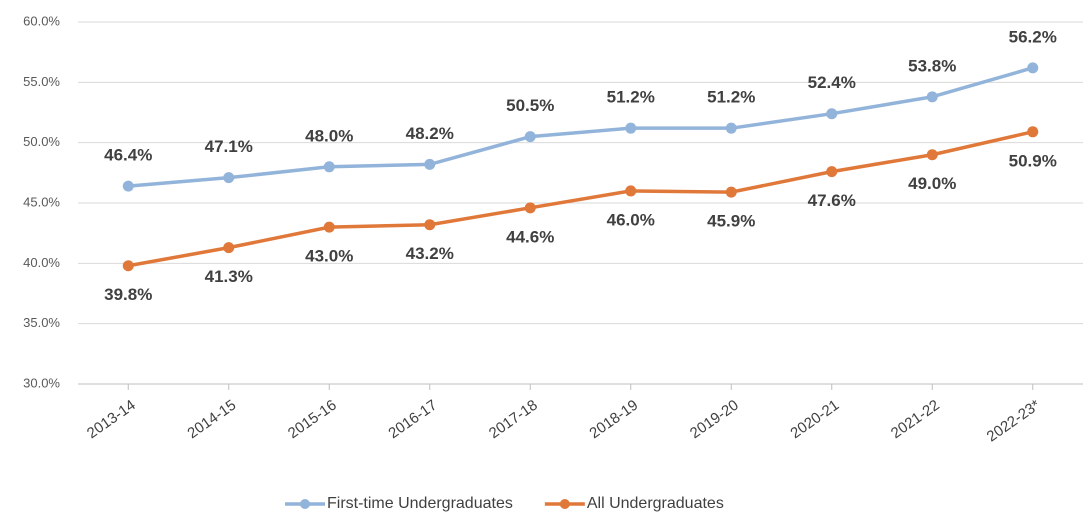 The width and height of the screenshot is (1083, 516). Describe the element at coordinates (41, 322) in the screenshot. I see `y-tick-label: 35.0%` at that location.